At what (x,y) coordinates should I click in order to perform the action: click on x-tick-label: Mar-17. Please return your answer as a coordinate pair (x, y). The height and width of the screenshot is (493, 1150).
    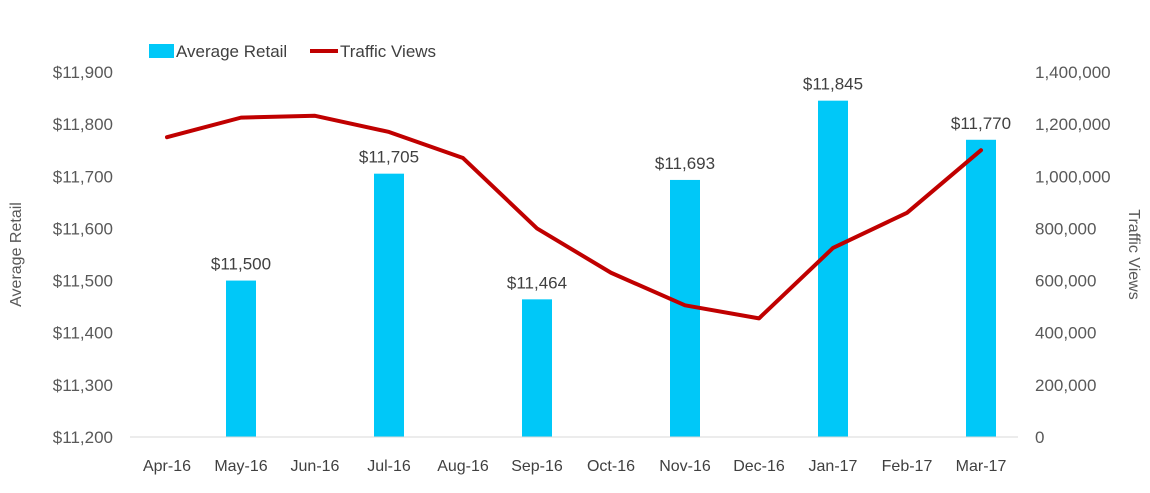
    Looking at the image, I should click on (981, 466).